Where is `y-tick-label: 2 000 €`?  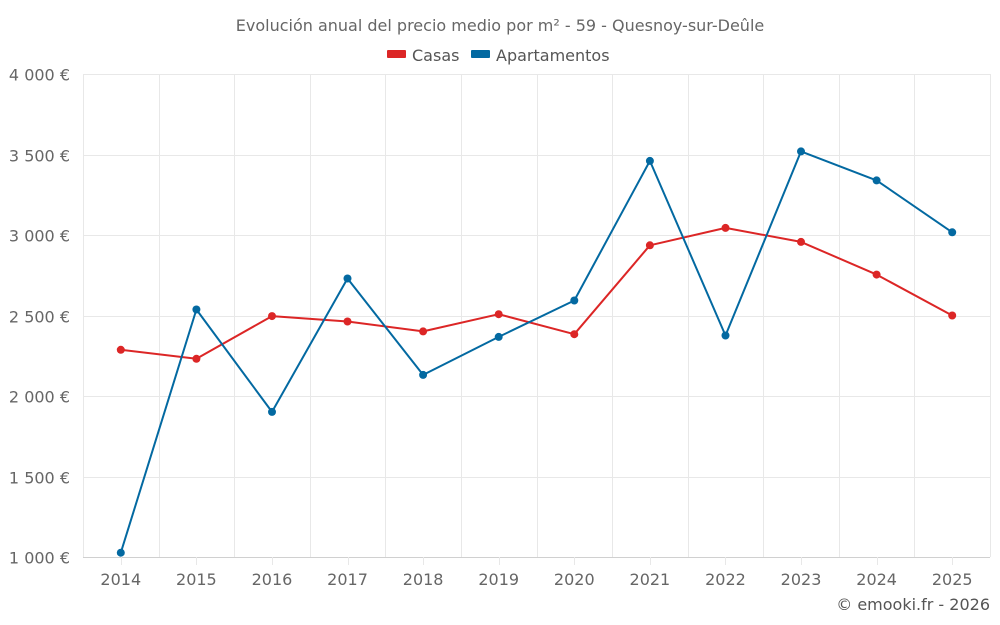 y-tick-label: 2 000 € is located at coordinates (39, 397).